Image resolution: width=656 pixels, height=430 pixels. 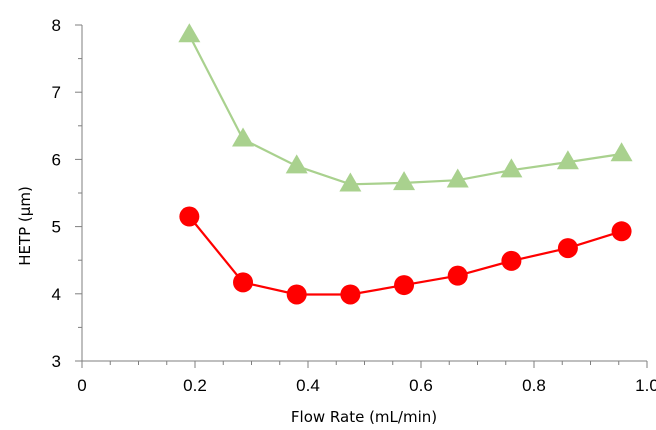 What do you see at coordinates (56, 159) in the screenshot?
I see `y-tick-label: 6` at bounding box center [56, 159].